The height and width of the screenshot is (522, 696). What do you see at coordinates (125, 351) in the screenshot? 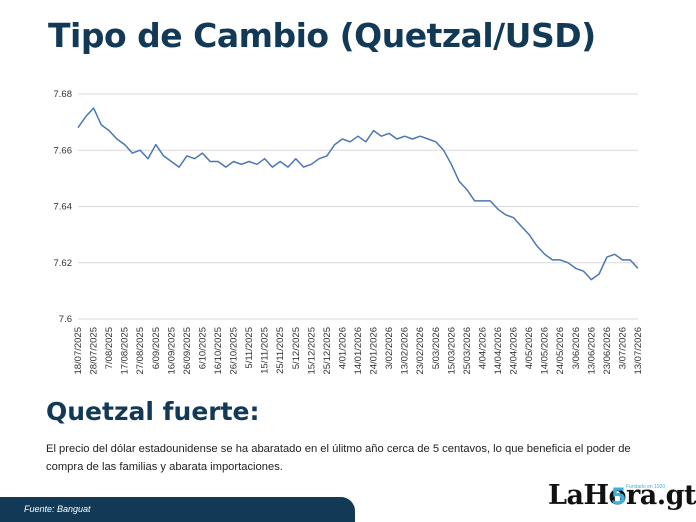
I see `x-tick-label: 17/08/2025` at bounding box center [125, 351].